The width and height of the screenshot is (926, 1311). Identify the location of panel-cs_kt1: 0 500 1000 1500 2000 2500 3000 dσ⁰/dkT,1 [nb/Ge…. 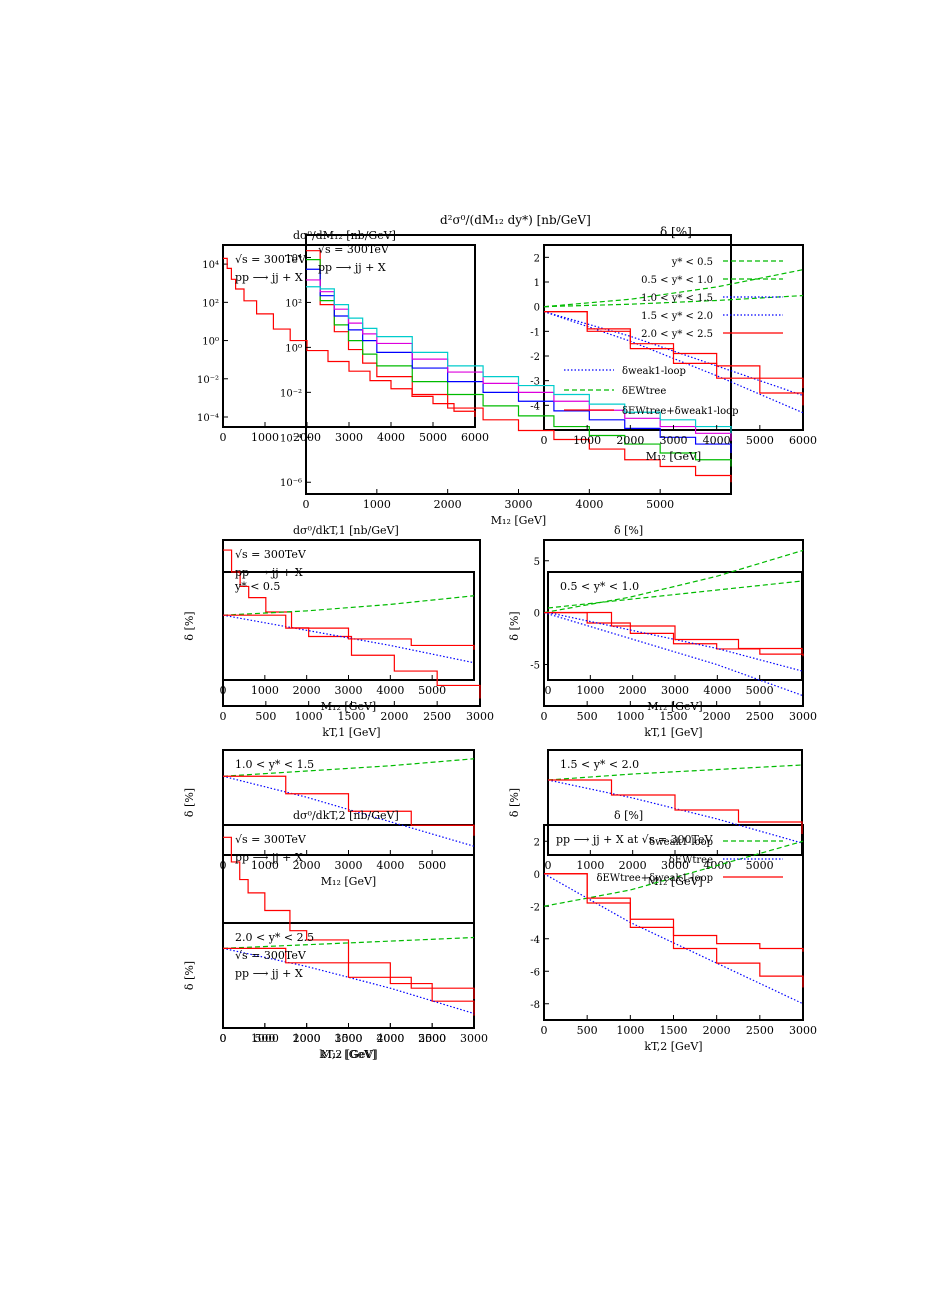
(357, 631).